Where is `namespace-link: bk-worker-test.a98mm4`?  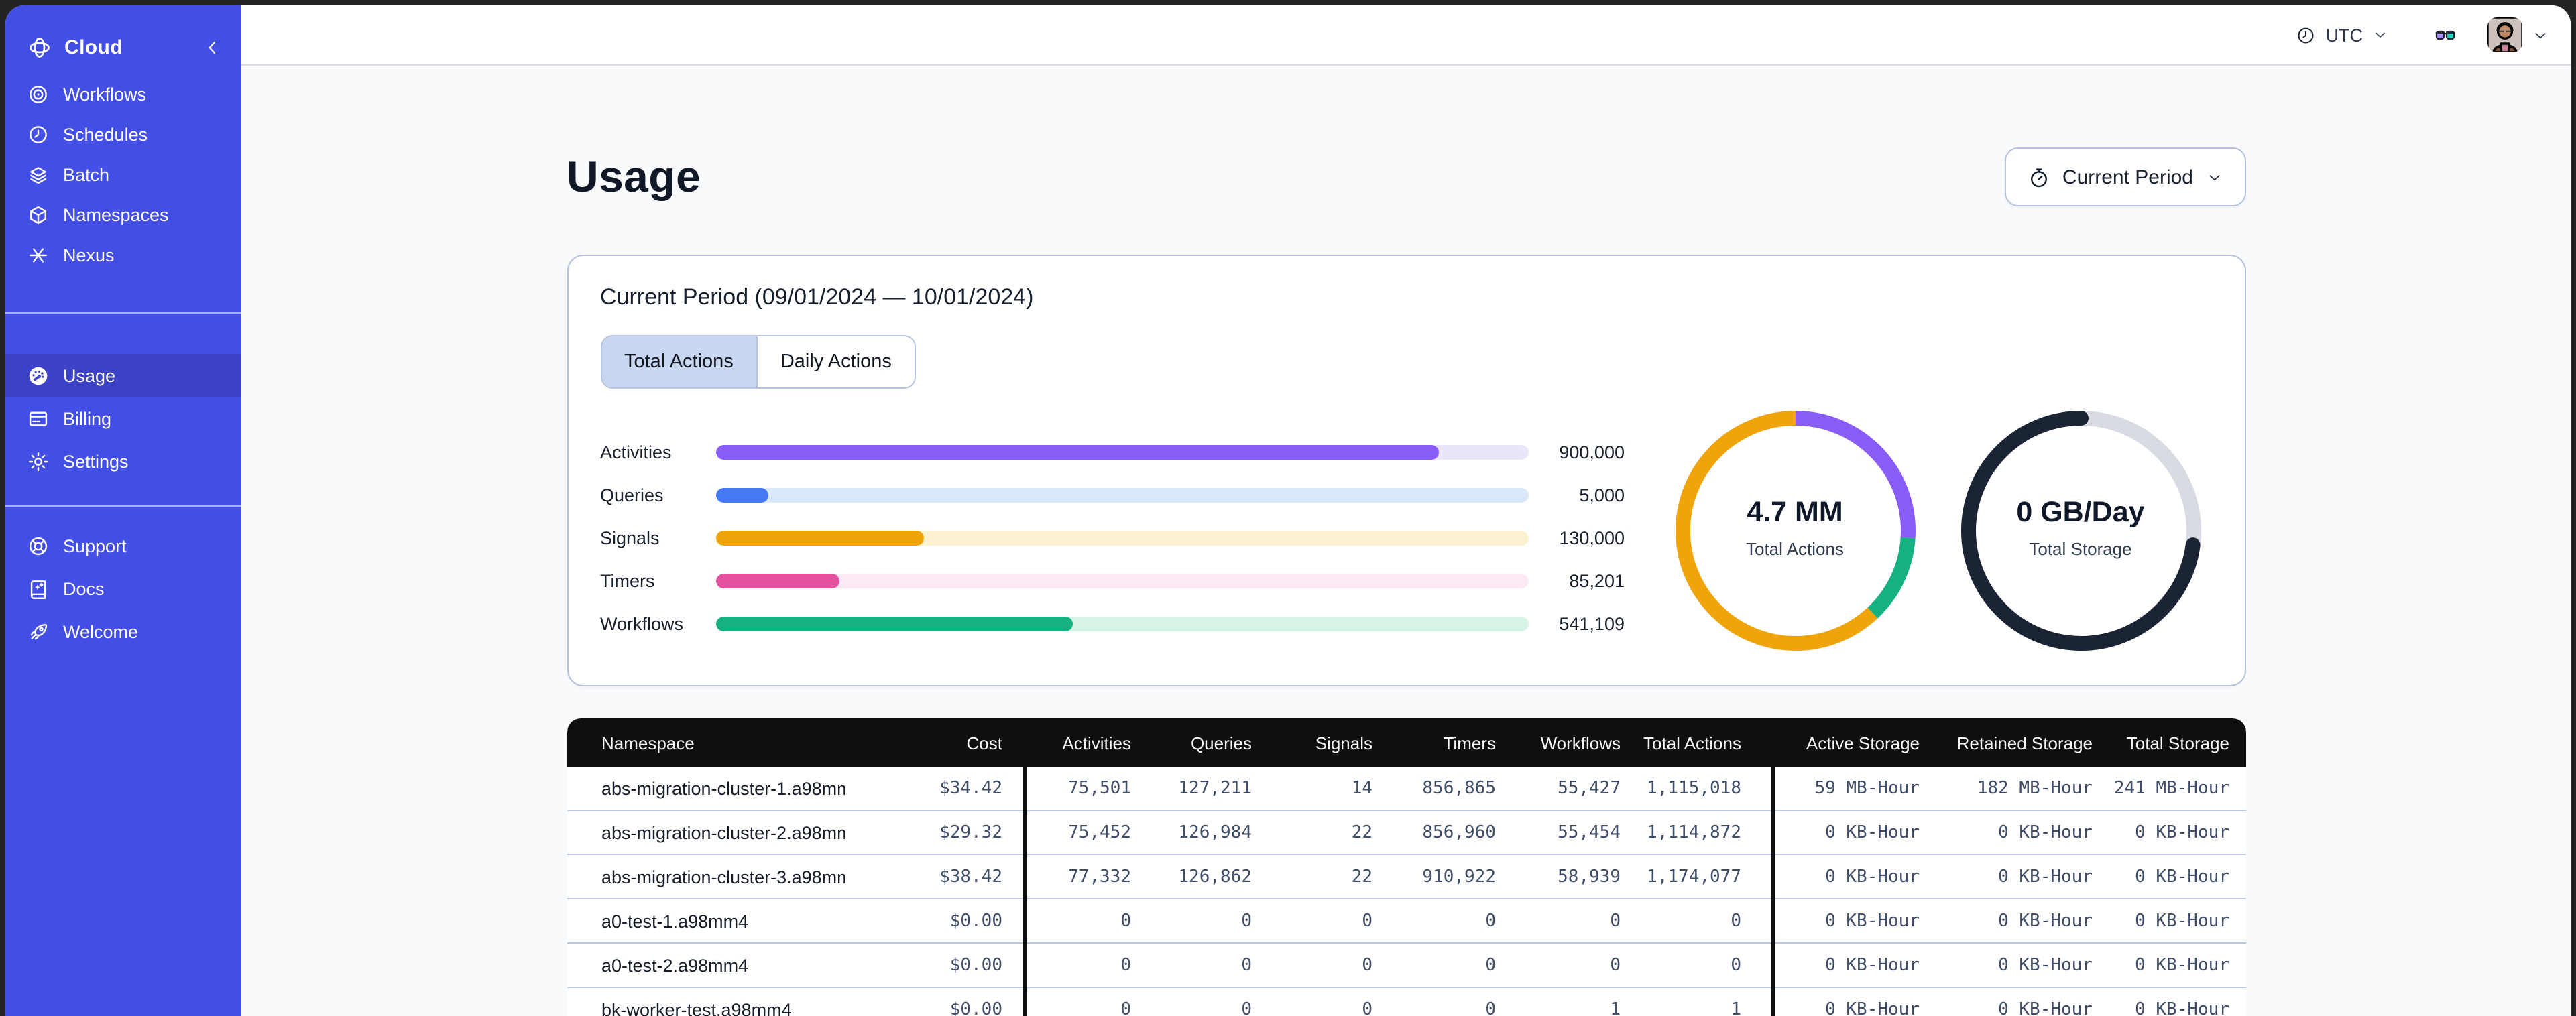
namespace-link: bk-worker-test.a98mm4 is located at coordinates (696, 1008).